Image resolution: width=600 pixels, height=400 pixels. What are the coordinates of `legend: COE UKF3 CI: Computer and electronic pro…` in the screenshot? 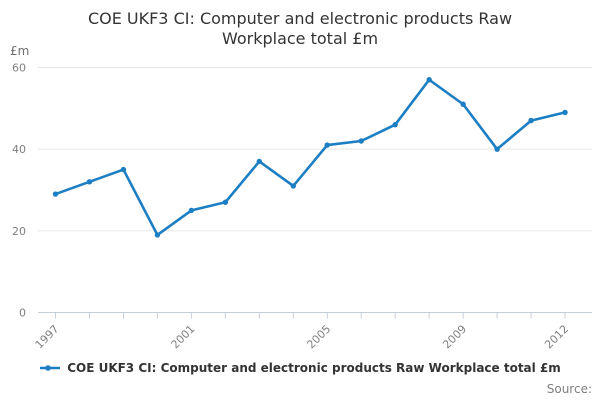 It's located at (300, 368).